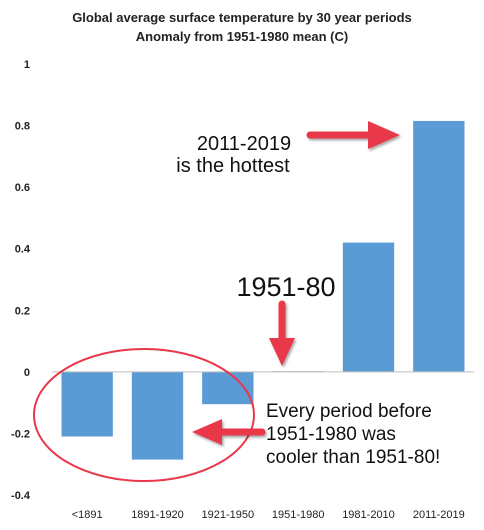 The height and width of the screenshot is (530, 484). What do you see at coordinates (233, 166) in the screenshot?
I see `annotation-hottest-line-2: is the hottest` at bounding box center [233, 166].